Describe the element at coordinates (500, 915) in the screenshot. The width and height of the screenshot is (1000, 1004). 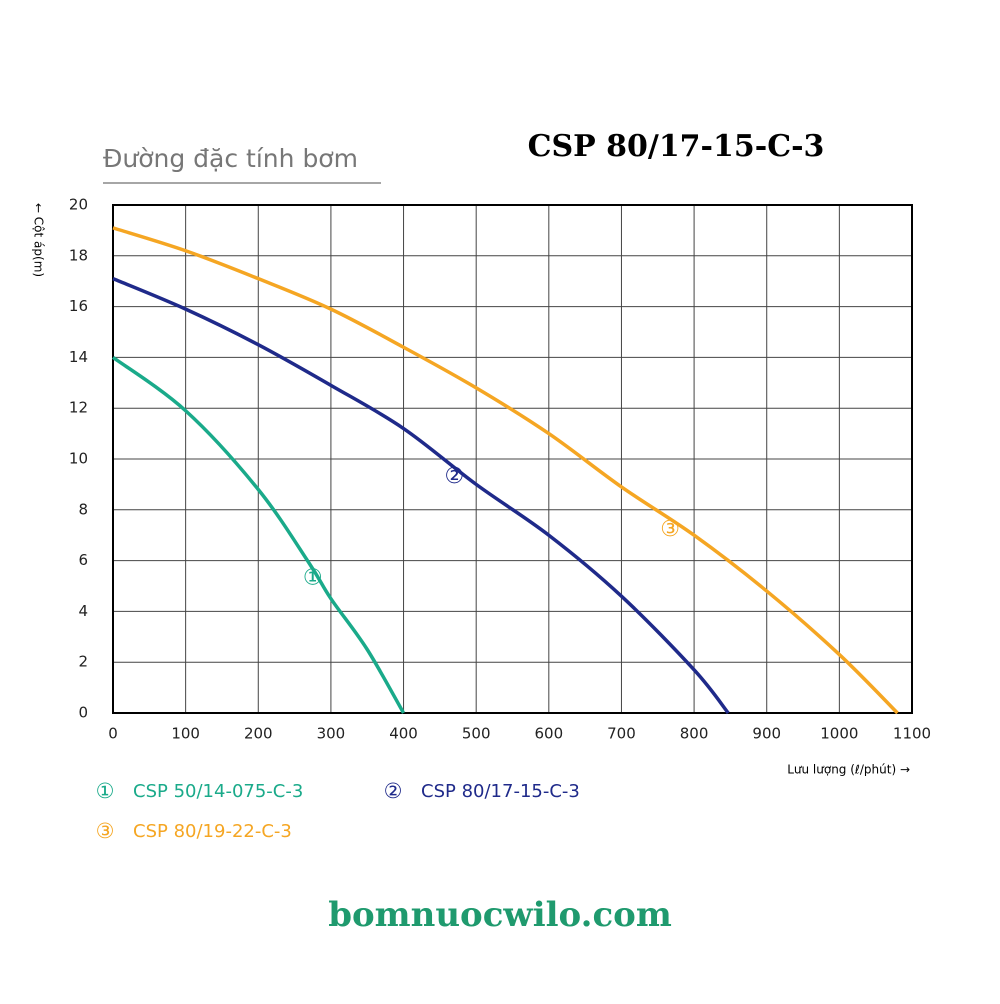
I see `footer: bomnuocwilo.com` at that location.